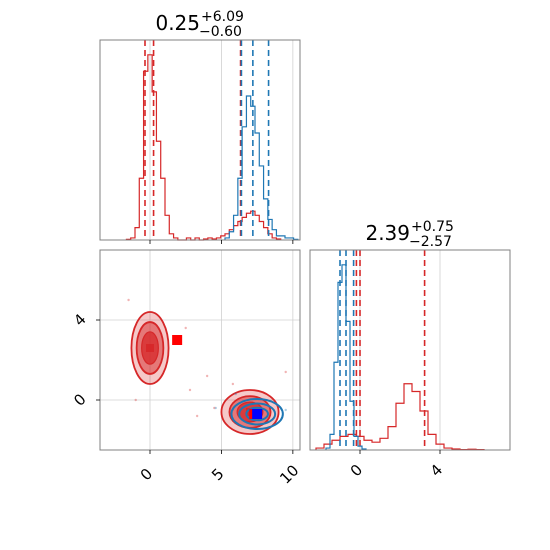 The width and height of the screenshot is (550, 550). I want to click on title-right-plus: +0.75, so click(432, 227).